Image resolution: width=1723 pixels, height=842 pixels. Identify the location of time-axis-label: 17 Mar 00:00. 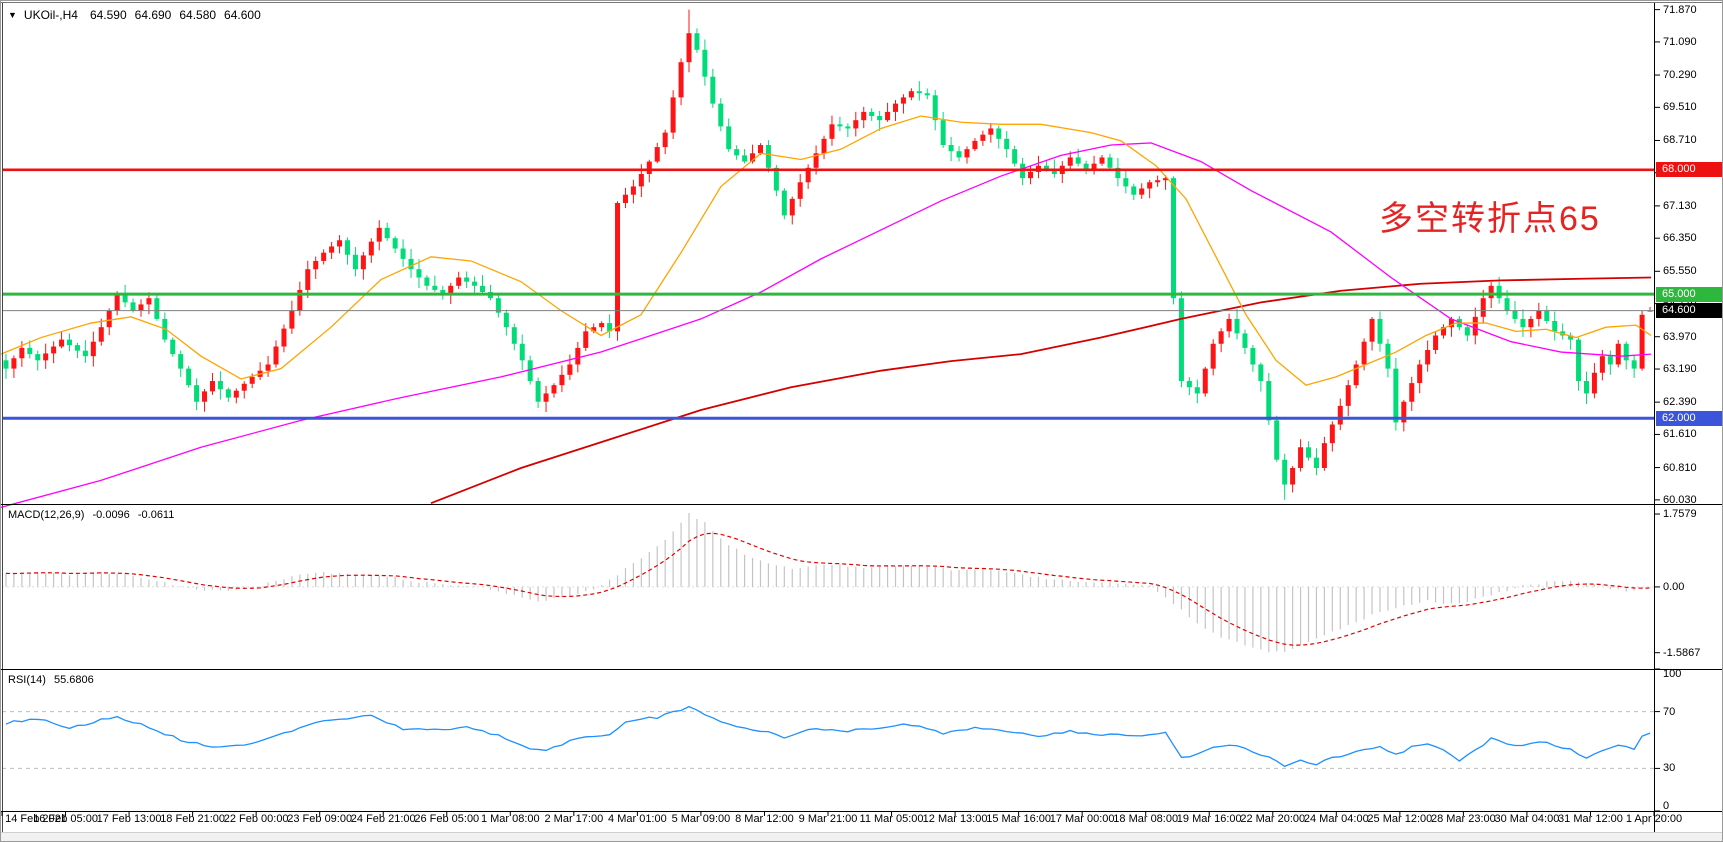
(1082, 819).